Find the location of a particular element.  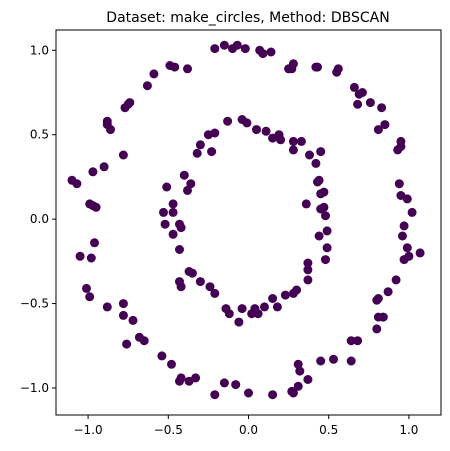

y-tick-label: −1.0 is located at coordinates (34, 388).